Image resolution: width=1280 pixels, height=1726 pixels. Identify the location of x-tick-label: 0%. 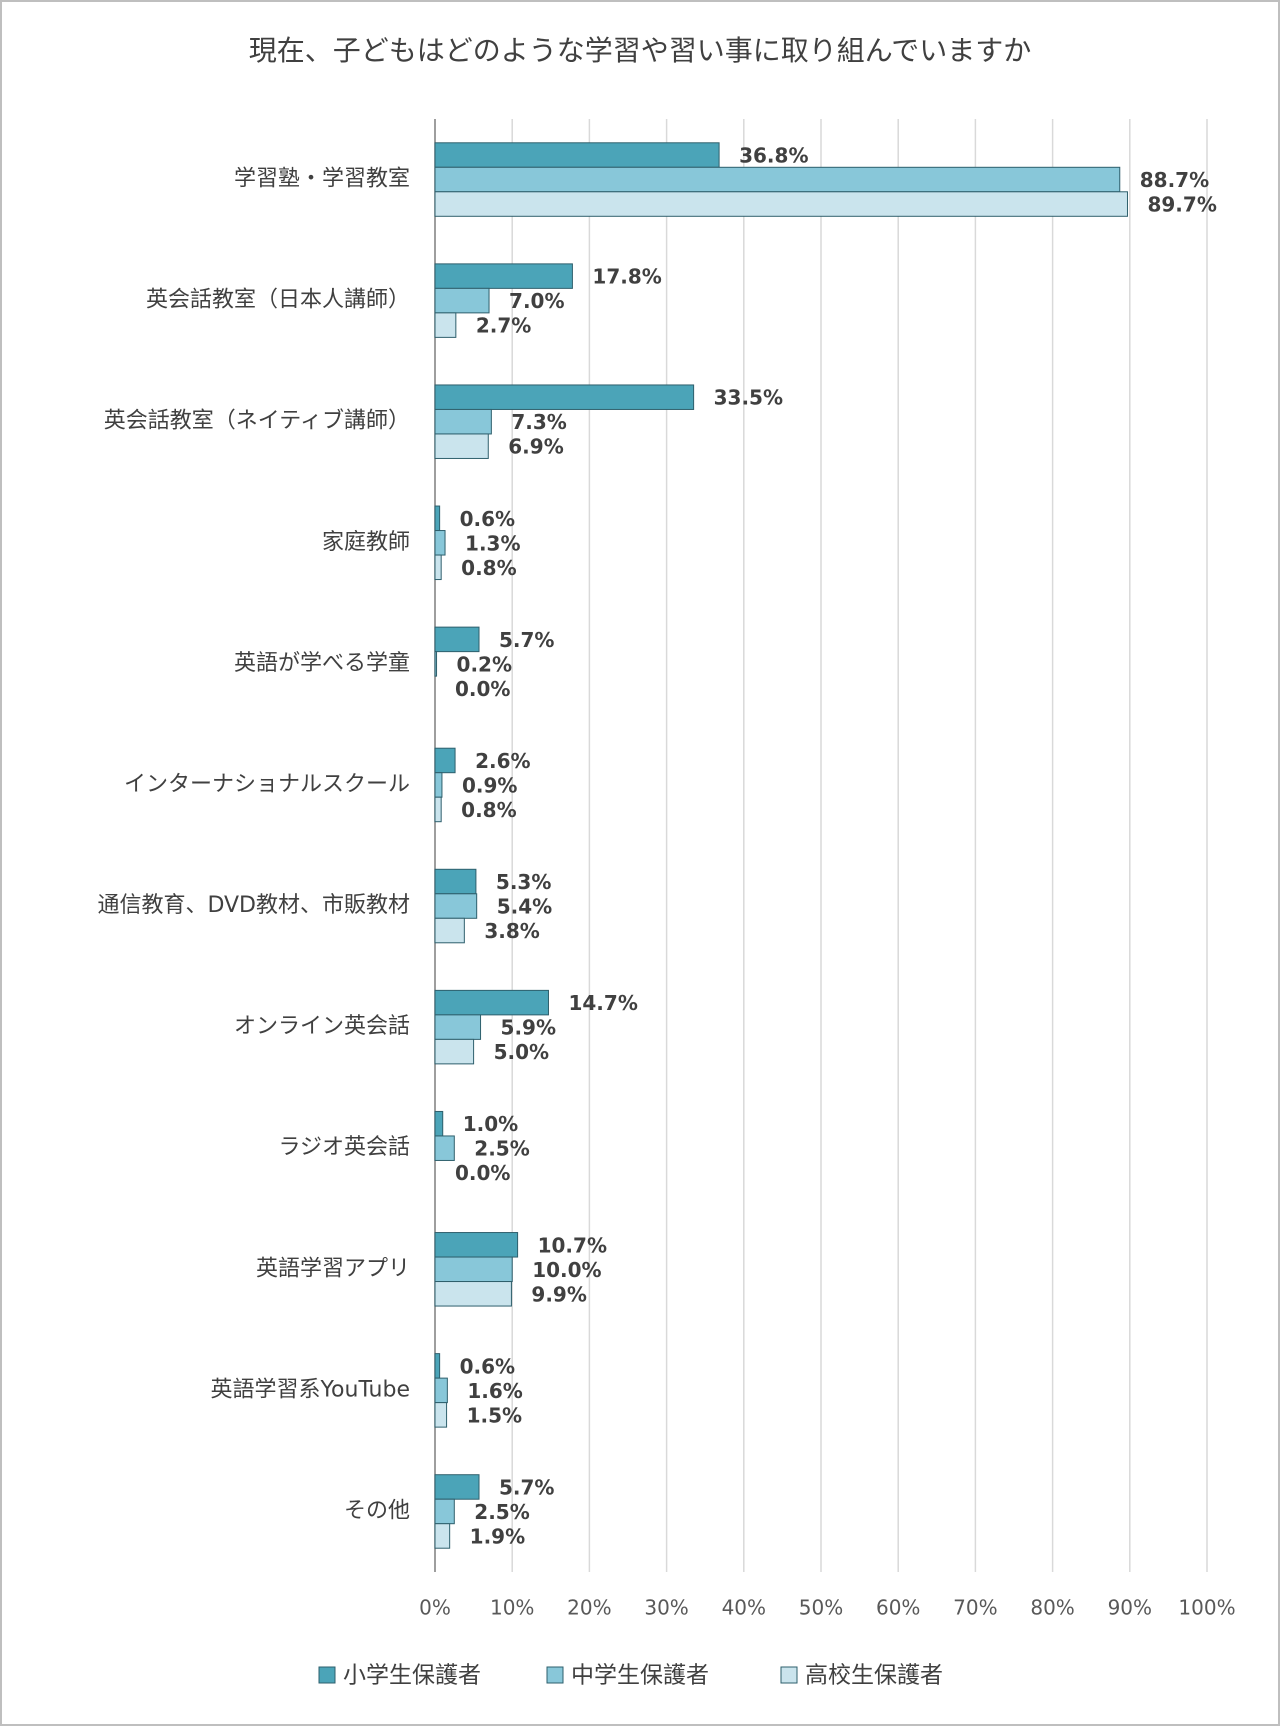
(435, 1608).